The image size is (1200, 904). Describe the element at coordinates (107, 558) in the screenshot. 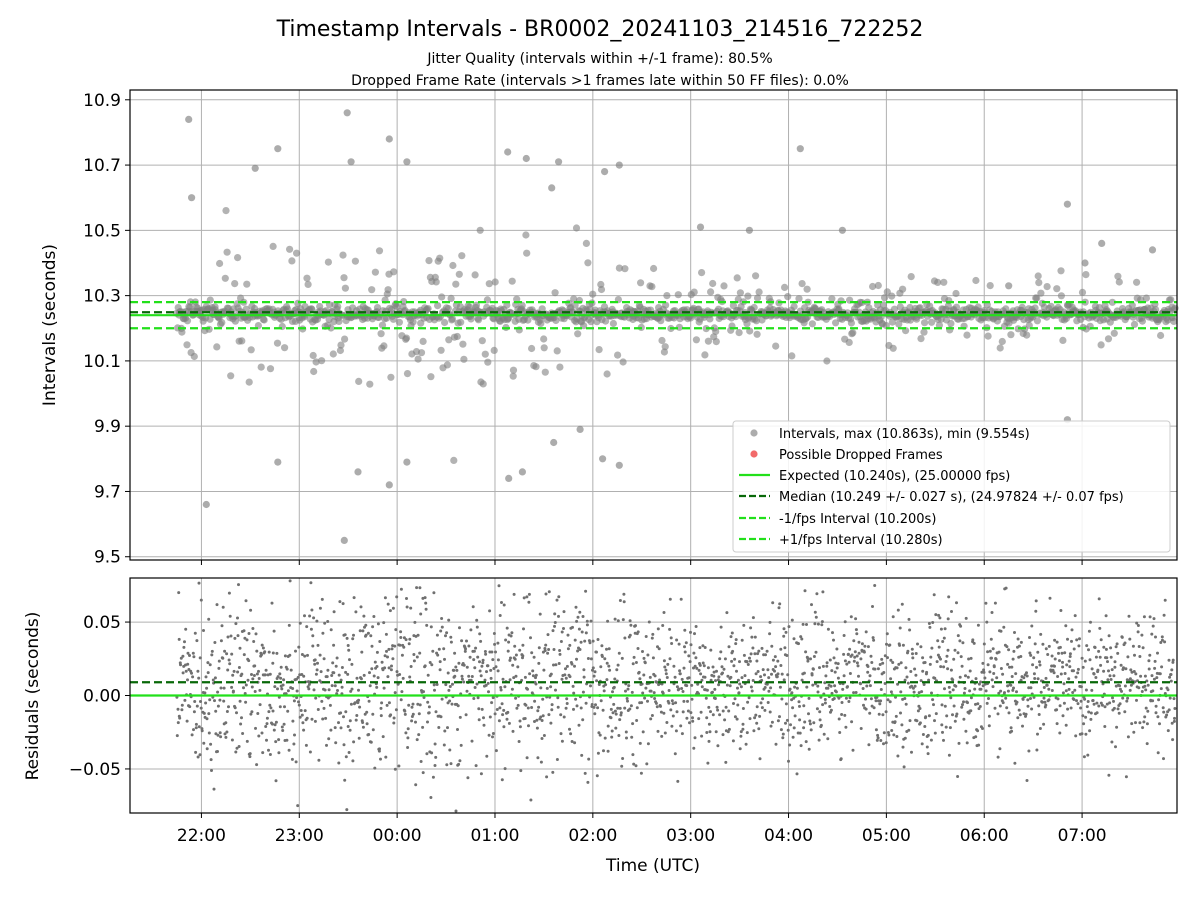

I see `top-y-tick-label: 9.5` at that location.